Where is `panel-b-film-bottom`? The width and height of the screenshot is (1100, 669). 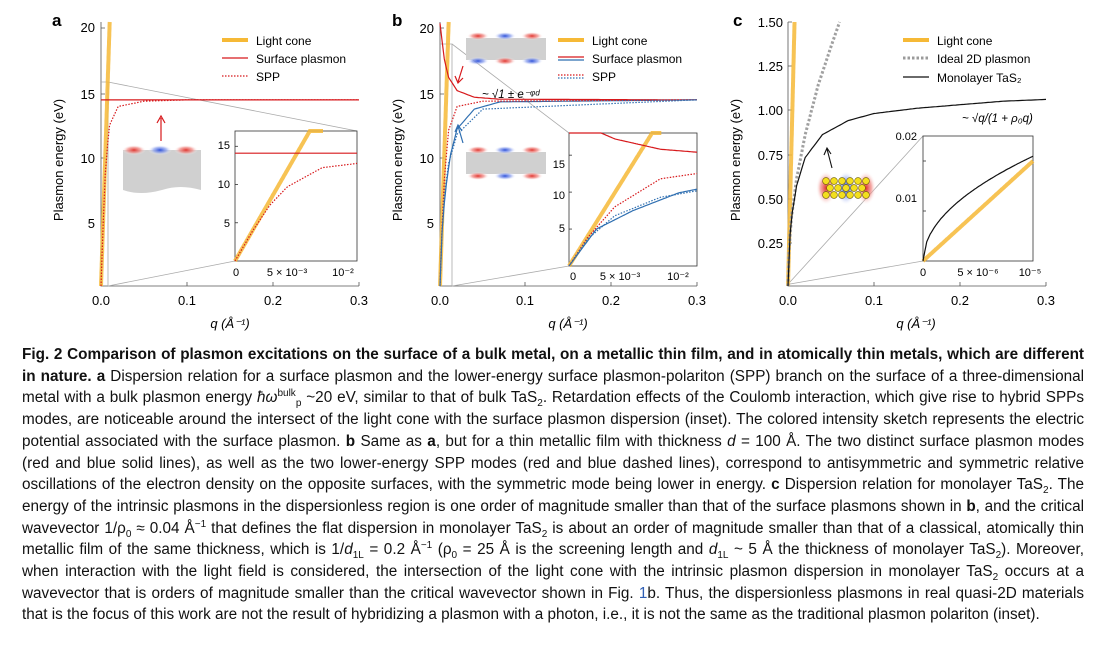
panel-b-film-bottom is located at coordinates (506, 163).